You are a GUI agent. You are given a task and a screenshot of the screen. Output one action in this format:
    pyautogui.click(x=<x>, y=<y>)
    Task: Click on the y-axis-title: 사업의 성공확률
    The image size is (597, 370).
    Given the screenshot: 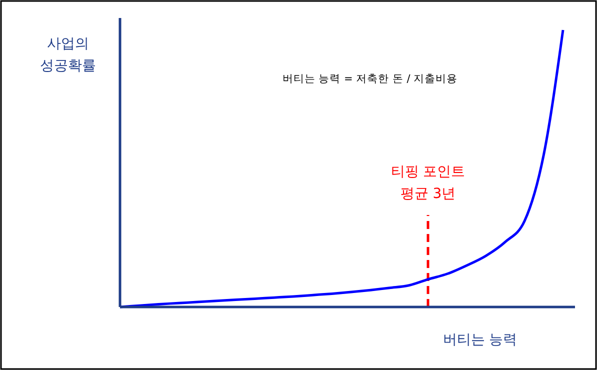 What is the action you would take?
    pyautogui.click(x=68, y=55)
    